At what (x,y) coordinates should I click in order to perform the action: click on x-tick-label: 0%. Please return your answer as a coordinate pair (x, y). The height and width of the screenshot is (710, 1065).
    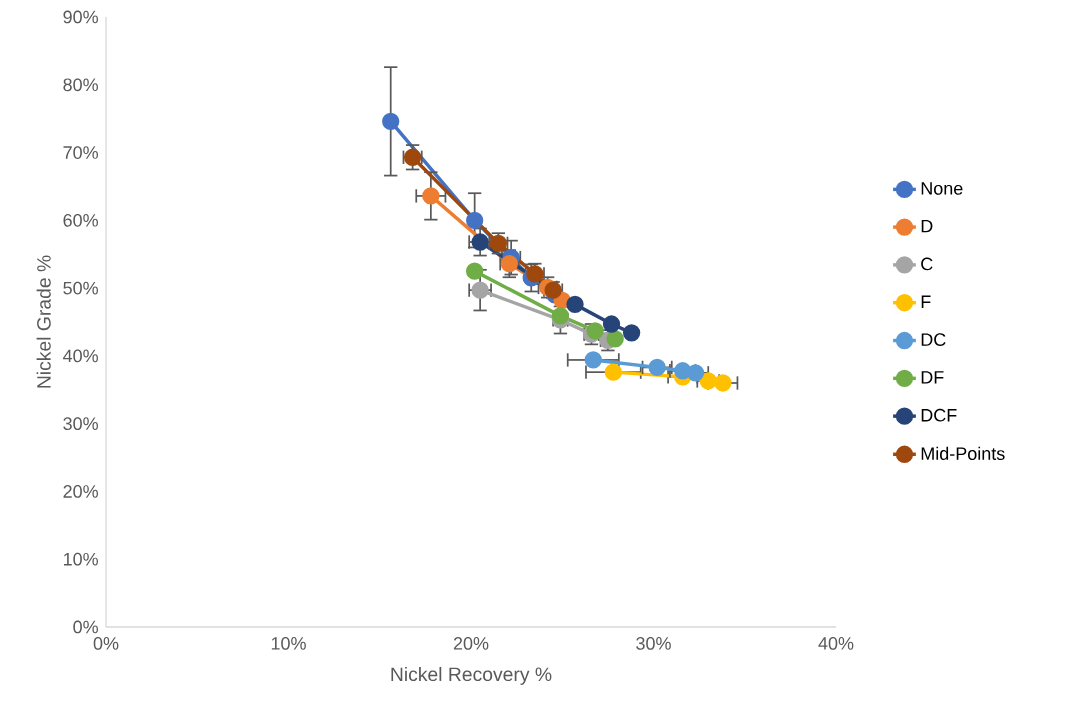
    Looking at the image, I should click on (106, 643).